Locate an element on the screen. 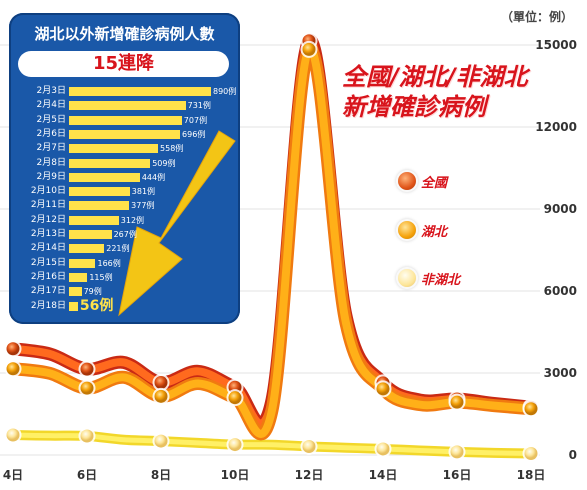 The image size is (587, 490). inset-row-date: 2月15日 is located at coordinates (48, 262).